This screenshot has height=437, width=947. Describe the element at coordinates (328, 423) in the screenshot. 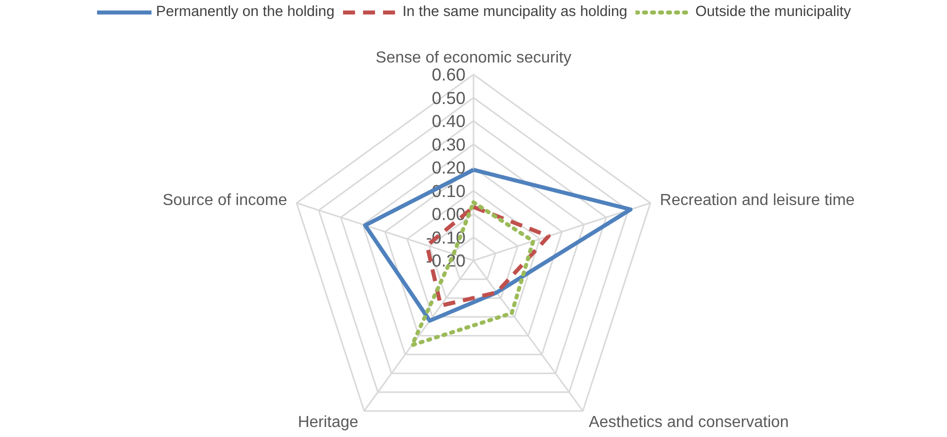

I see `spoke-label: Heritage` at that location.